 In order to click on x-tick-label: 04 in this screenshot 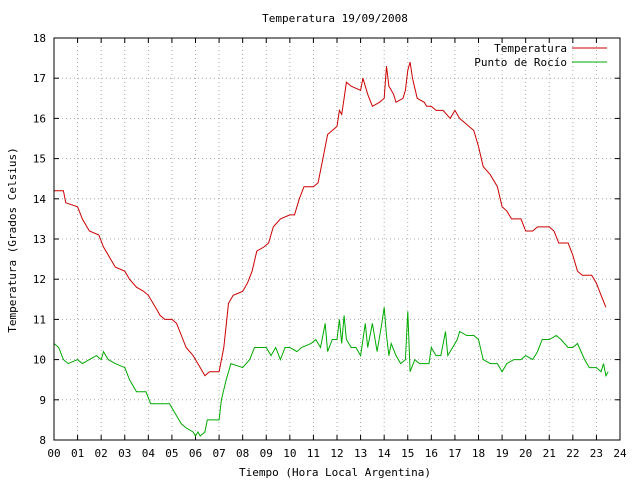, I will do `click(149, 453)`.